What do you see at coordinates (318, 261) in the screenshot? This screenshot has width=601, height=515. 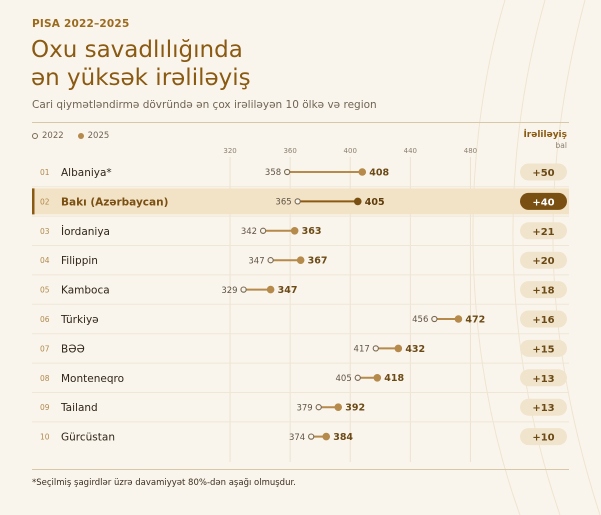 I see `label-2025: 367` at bounding box center [318, 261].